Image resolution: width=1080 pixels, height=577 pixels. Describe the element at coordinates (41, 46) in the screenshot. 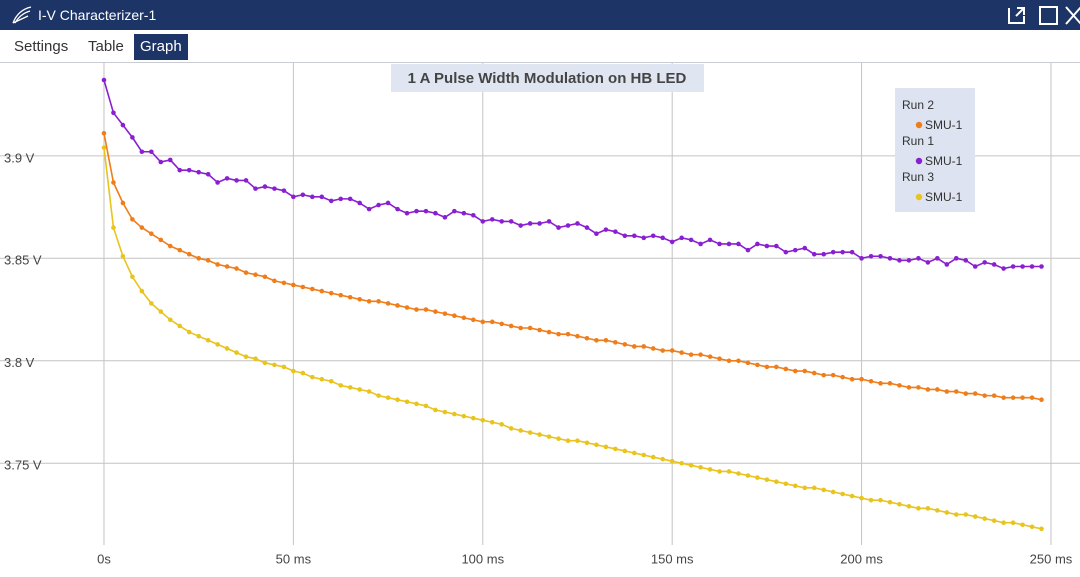

I see `tab: Settings` at that location.